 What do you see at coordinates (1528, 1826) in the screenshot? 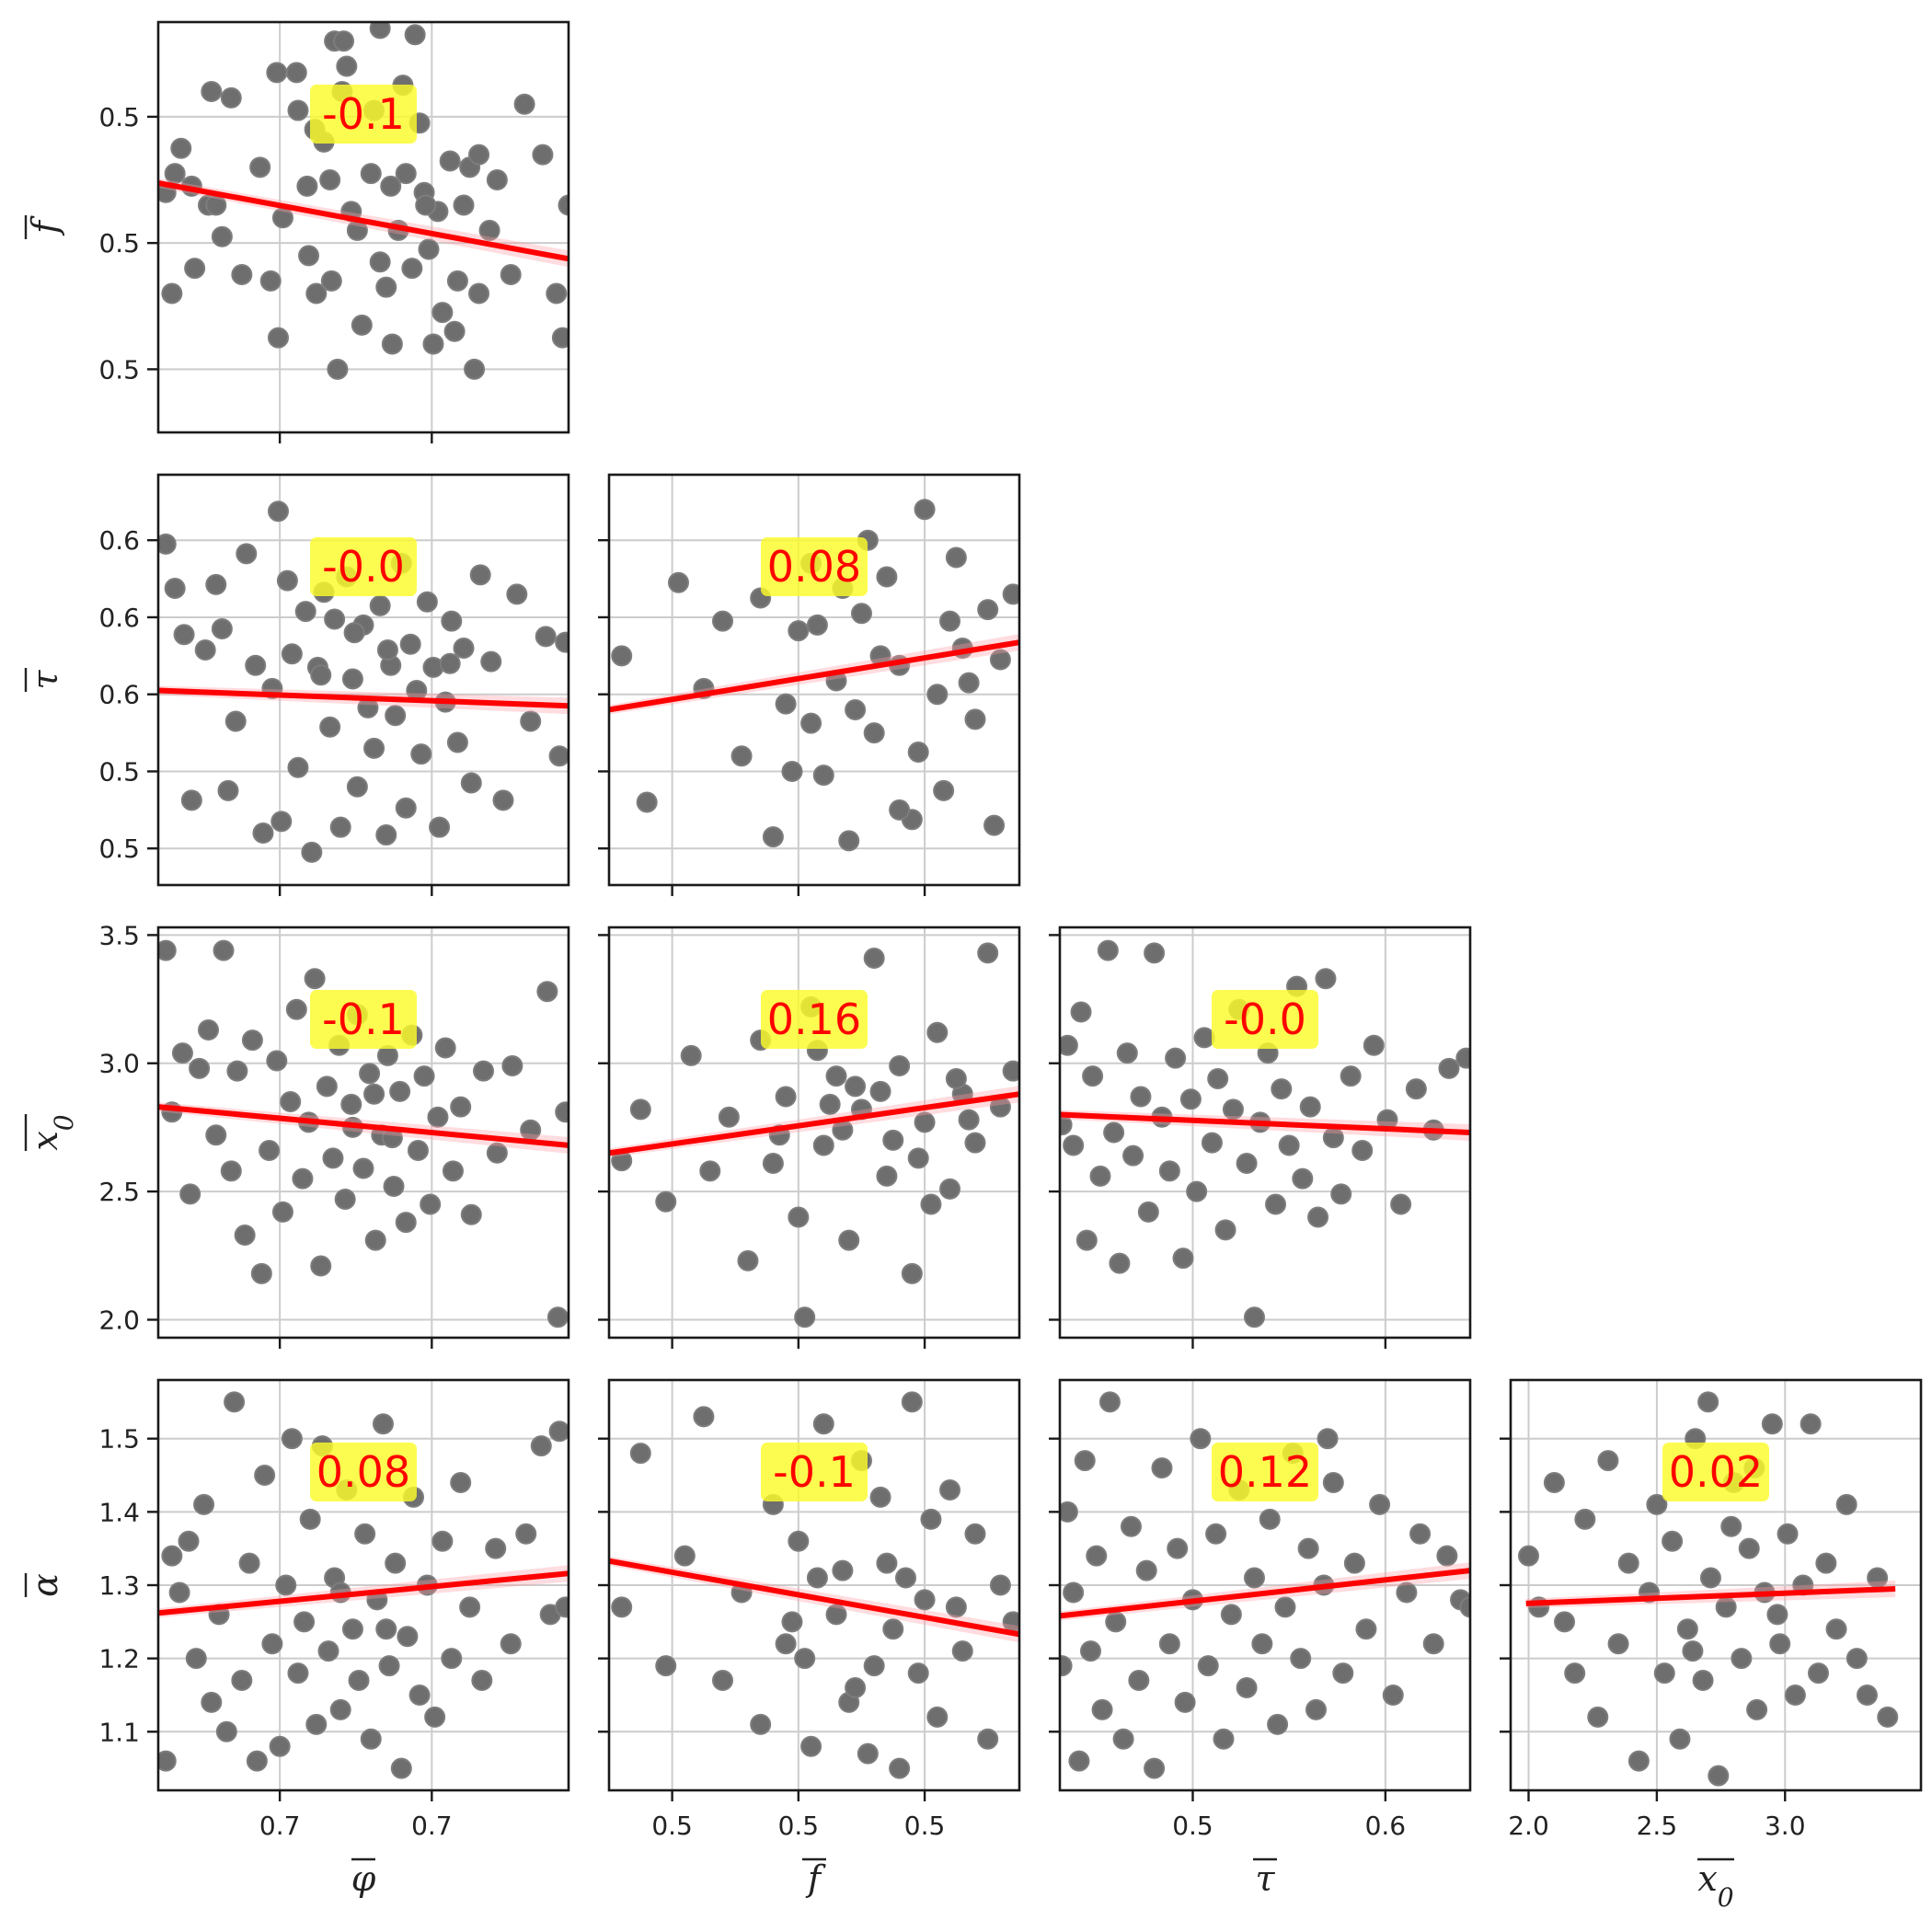
I see `x-tick-label: 2.0` at bounding box center [1528, 1826].